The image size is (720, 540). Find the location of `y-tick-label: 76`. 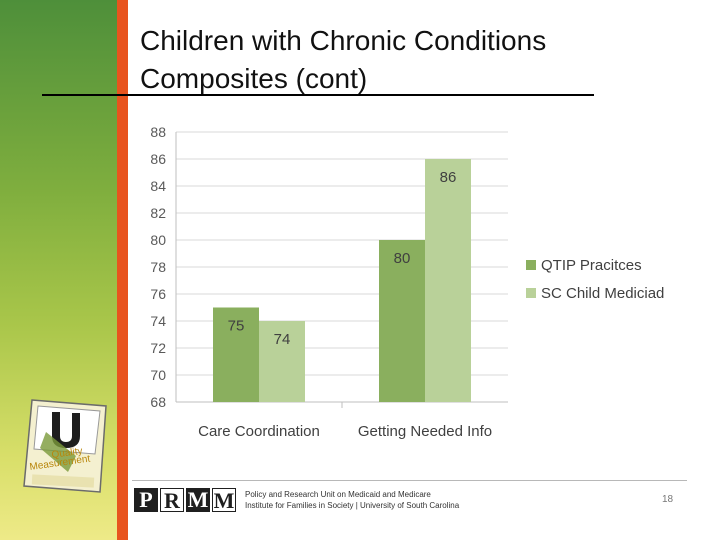

y-tick-label: 76 is located at coordinates (158, 294).